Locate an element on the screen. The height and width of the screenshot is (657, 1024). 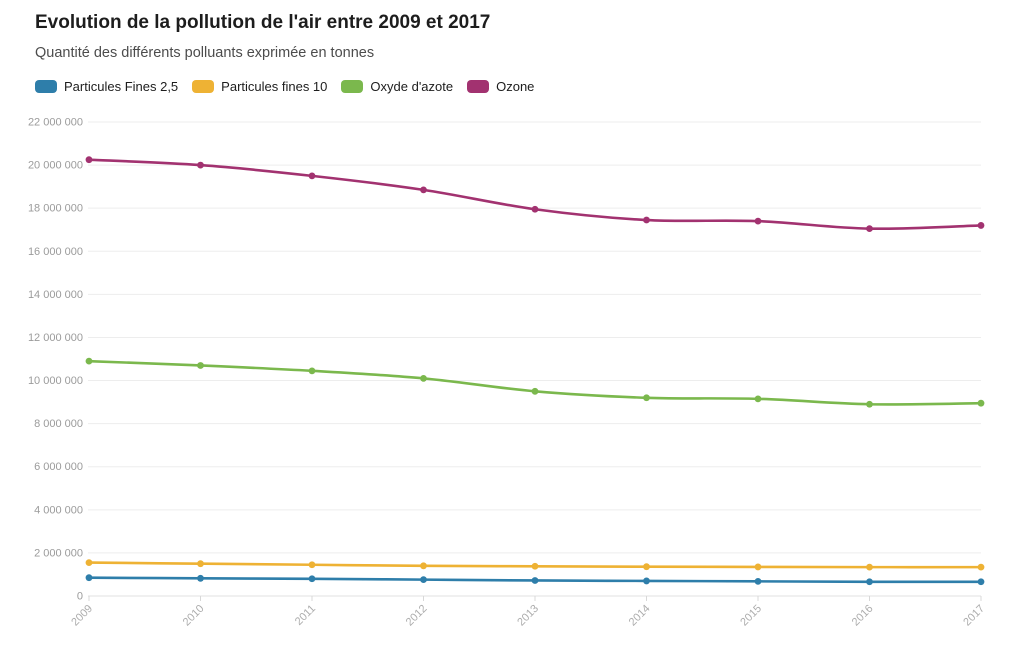
legend-item-3: Oxyde d'azote is located at coordinates (397, 86).